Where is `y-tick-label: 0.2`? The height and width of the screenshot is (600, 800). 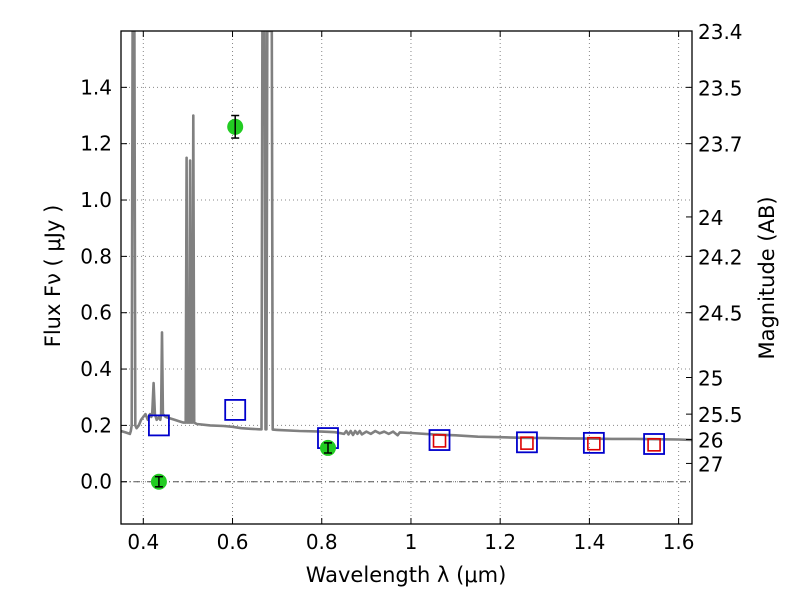 y-tick-label: 0.2 is located at coordinates (96, 425).